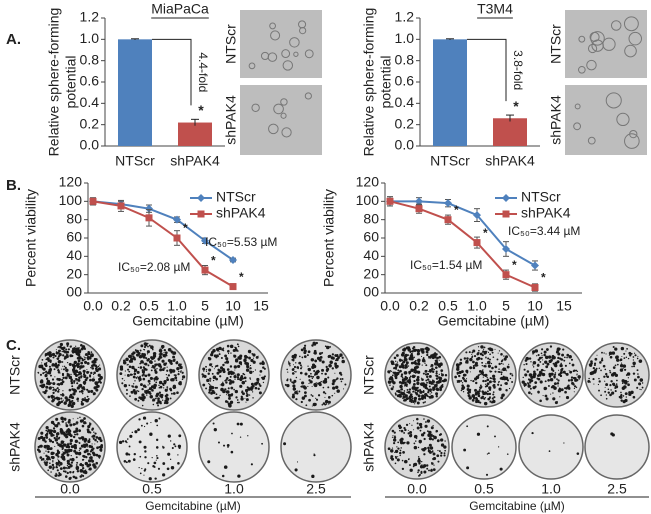 The width and height of the screenshot is (651, 514). I want to click on sphere, so click(632, 141).